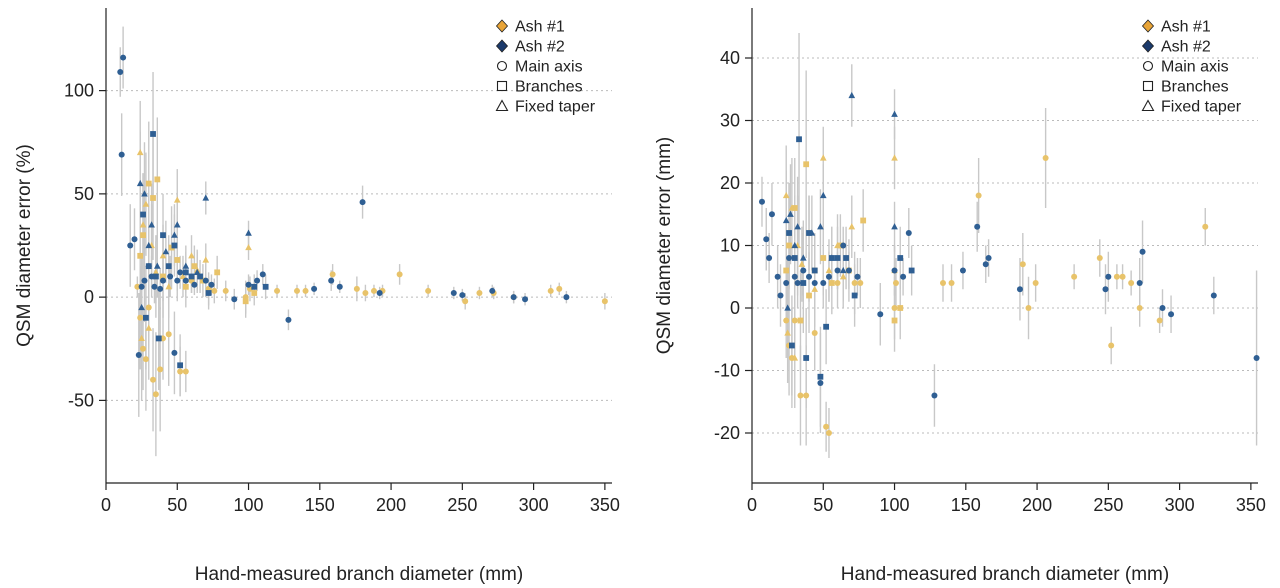  What do you see at coordinates (79, 91) in the screenshot?
I see `y-tick-label: 100` at bounding box center [79, 91].